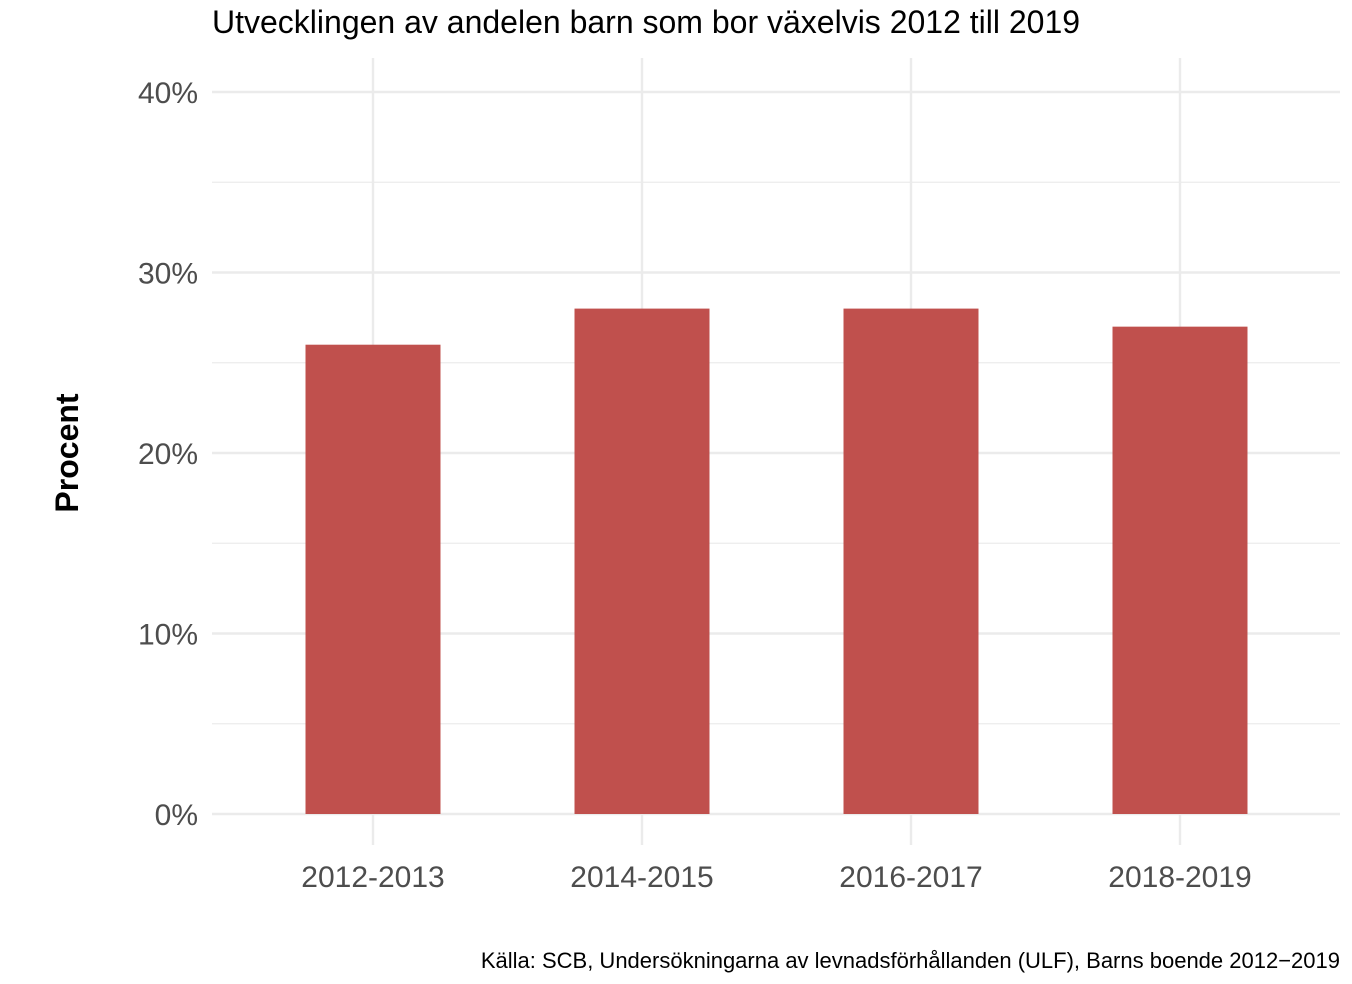  I want to click on x-tick-label: 2012-2013, so click(372, 877).